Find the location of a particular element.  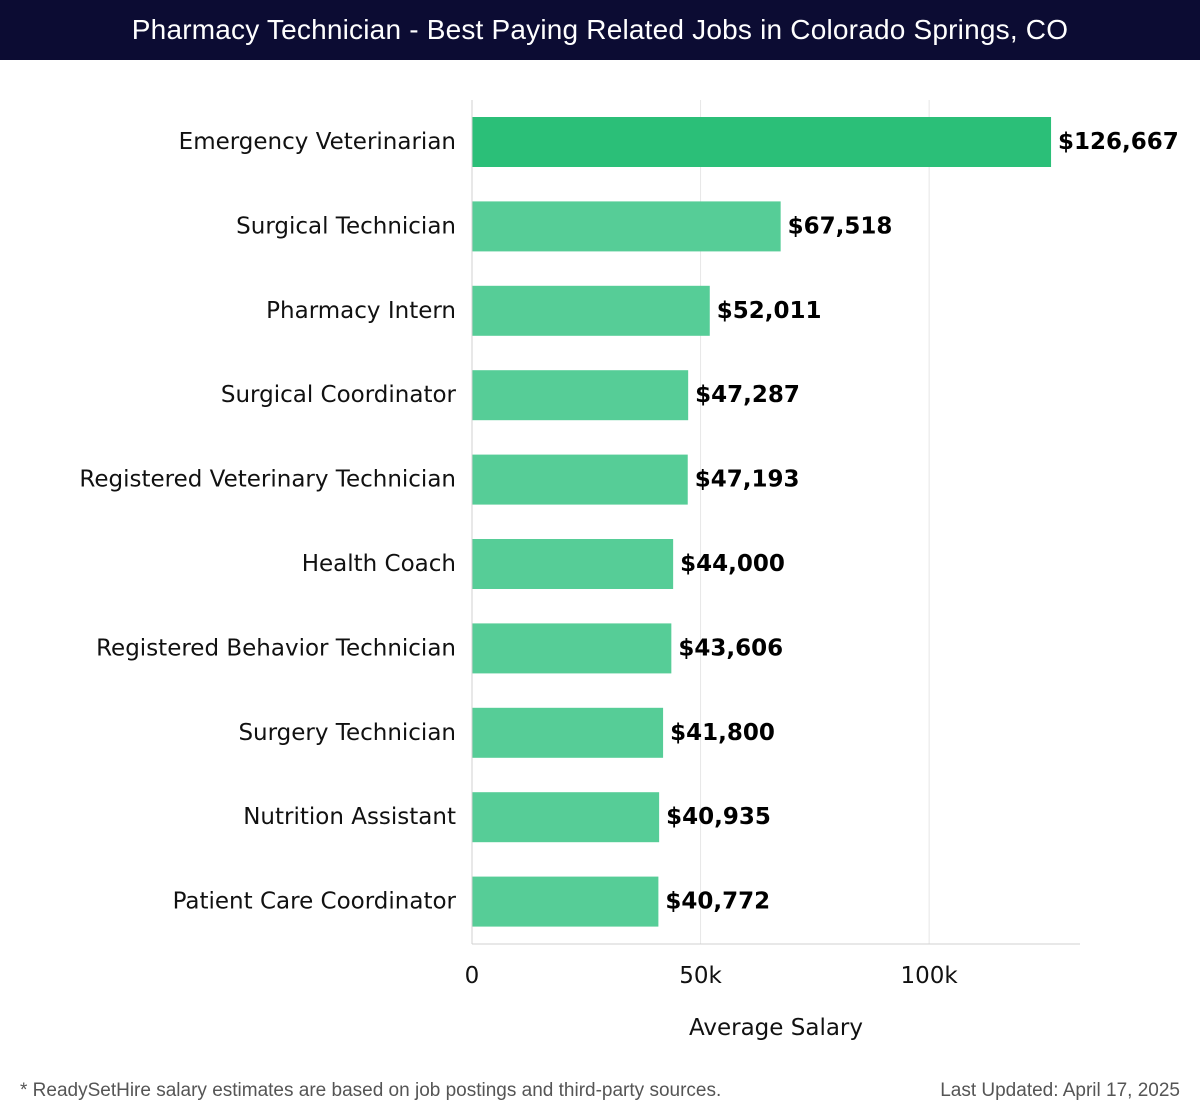

last-updated: Last Updated: April 17, 2025 is located at coordinates (1060, 1090).